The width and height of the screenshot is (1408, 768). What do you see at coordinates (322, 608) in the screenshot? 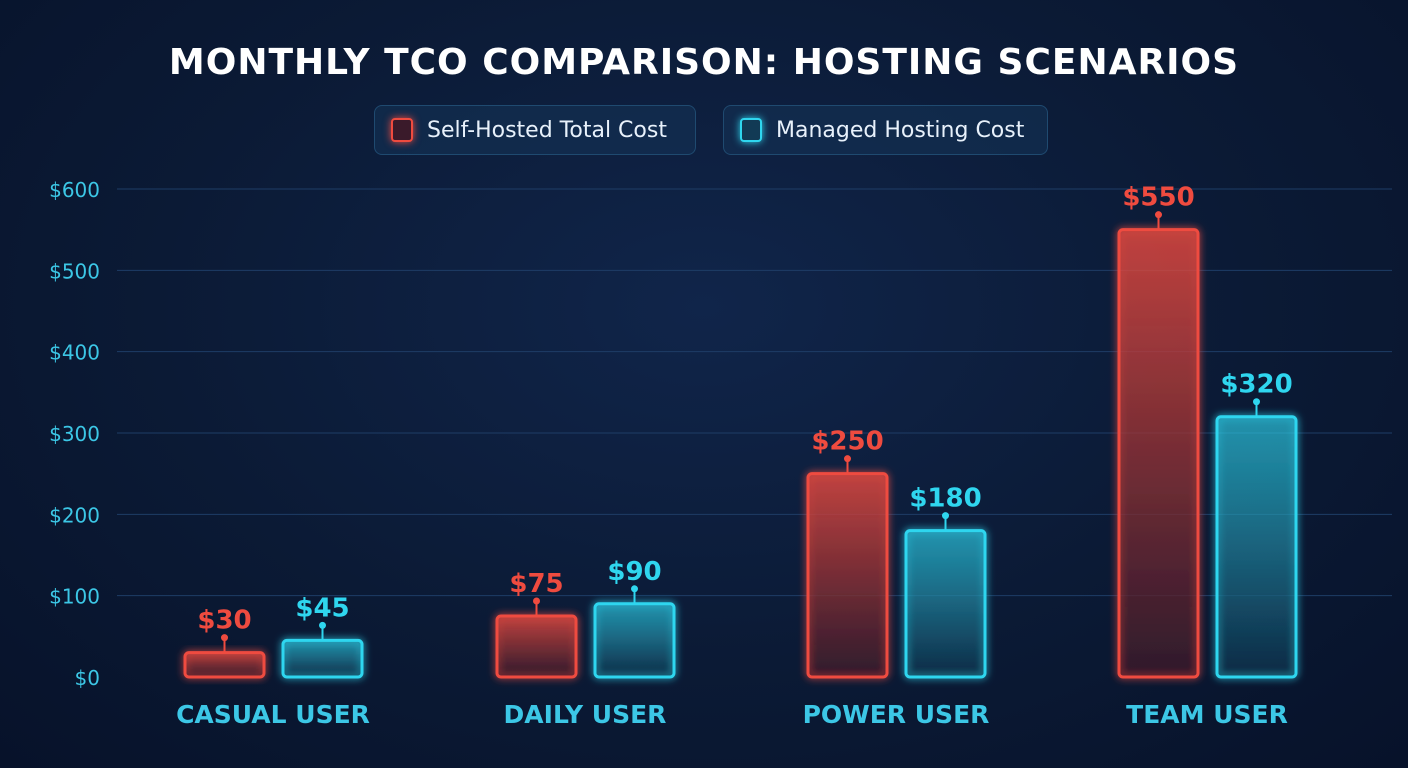
I see `value-label: $45` at bounding box center [322, 608].